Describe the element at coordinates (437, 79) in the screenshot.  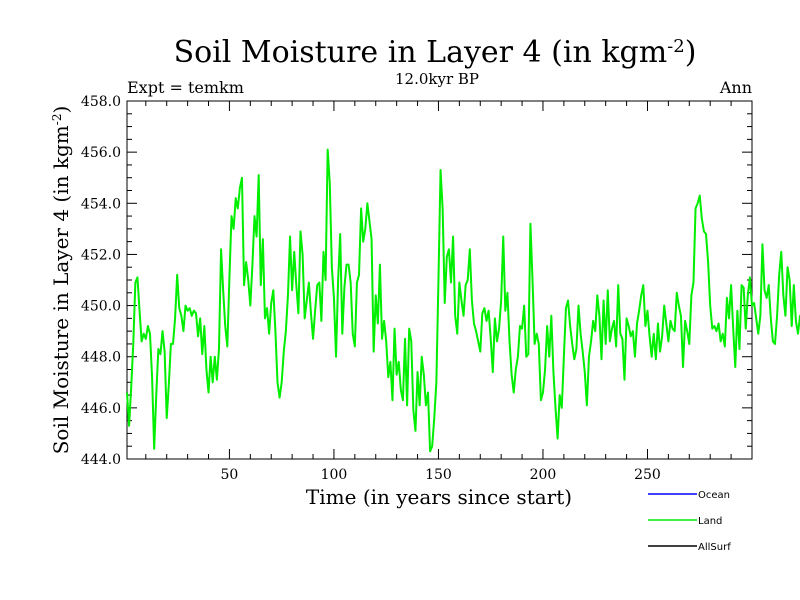
I see `chart-subtitle: 12.0kyr BP` at that location.